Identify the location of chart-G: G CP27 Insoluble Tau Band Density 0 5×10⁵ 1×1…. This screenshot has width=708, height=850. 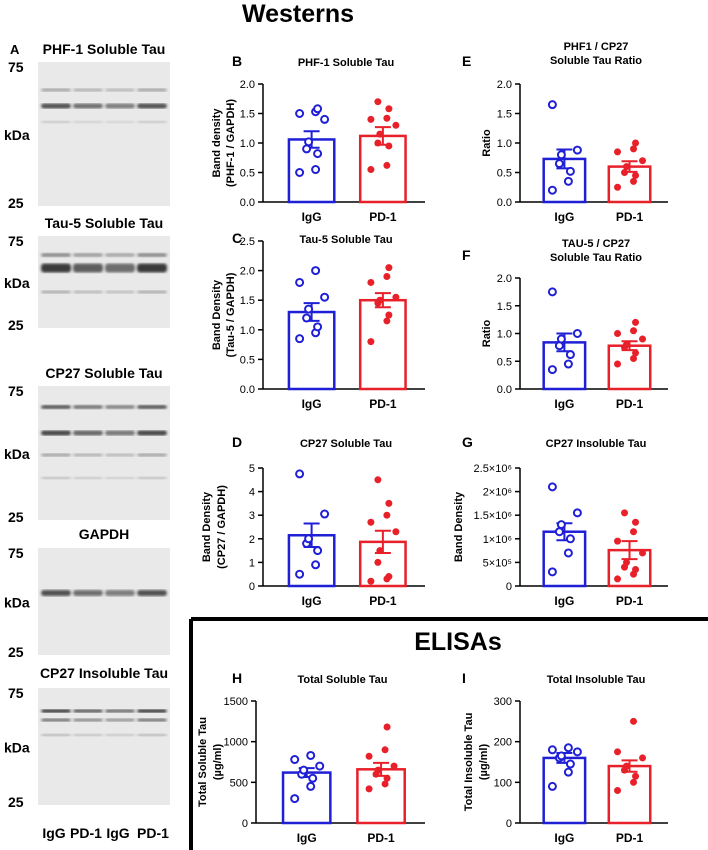
(560, 521).